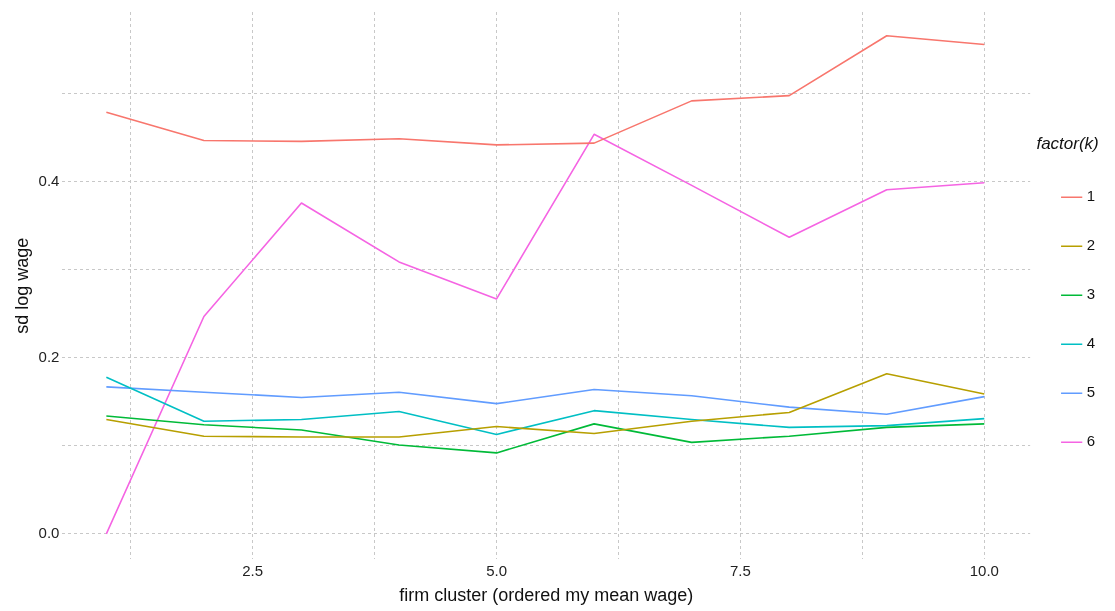  What do you see at coordinates (1090, 343) in the screenshot?
I see `legend-label: 4` at bounding box center [1090, 343].